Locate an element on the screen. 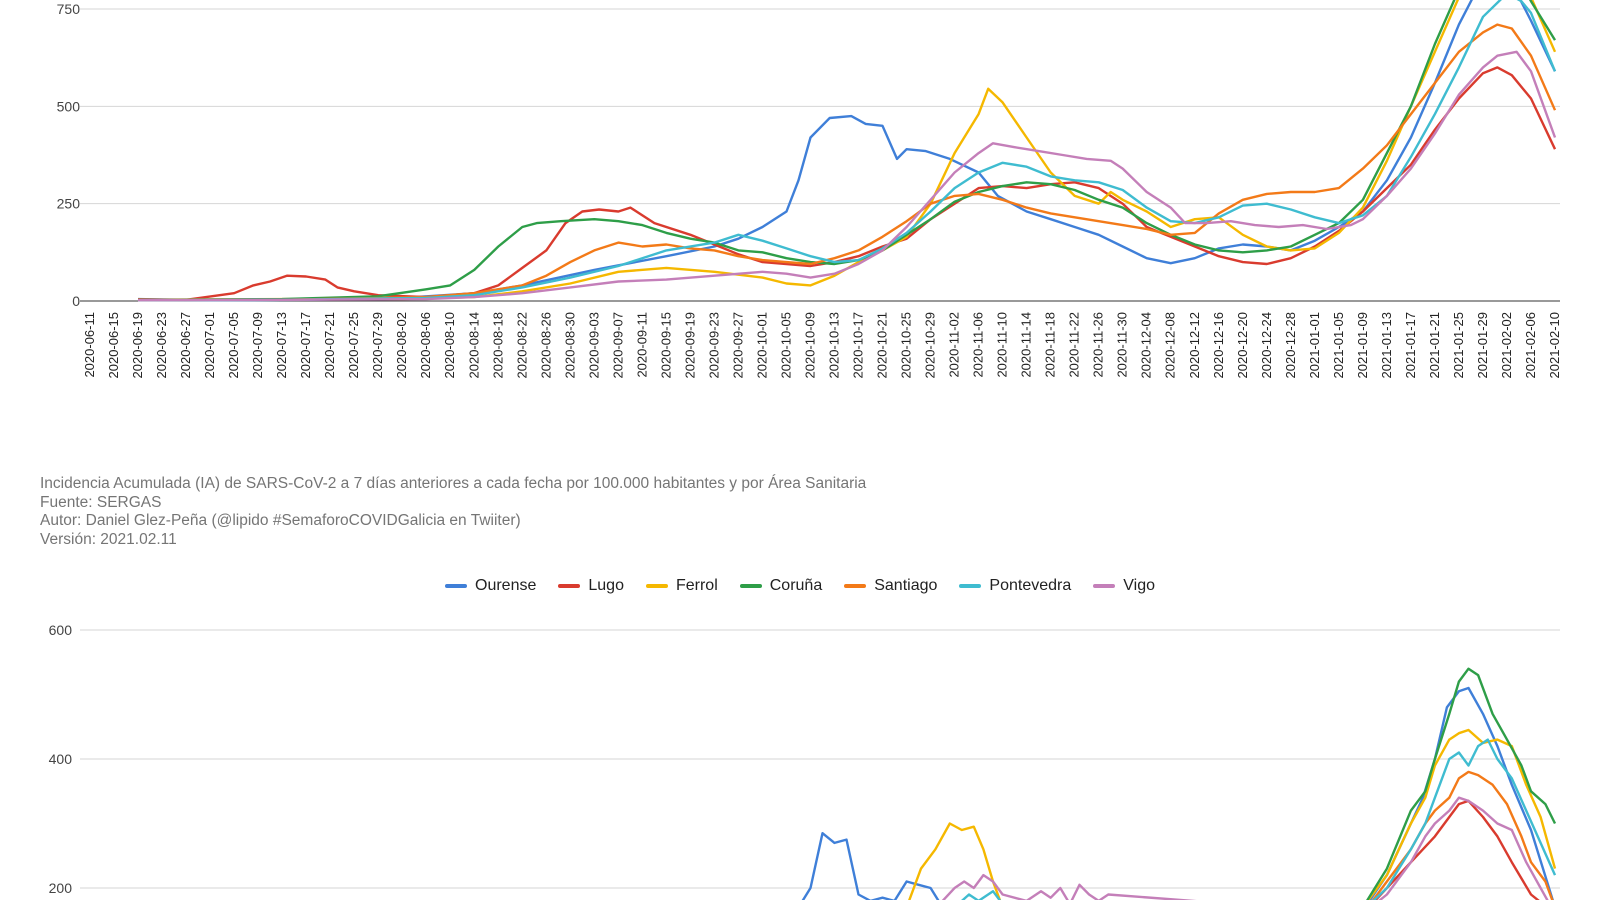 The image size is (1600, 900). legend-item-vigo: Vigo is located at coordinates (1124, 586).